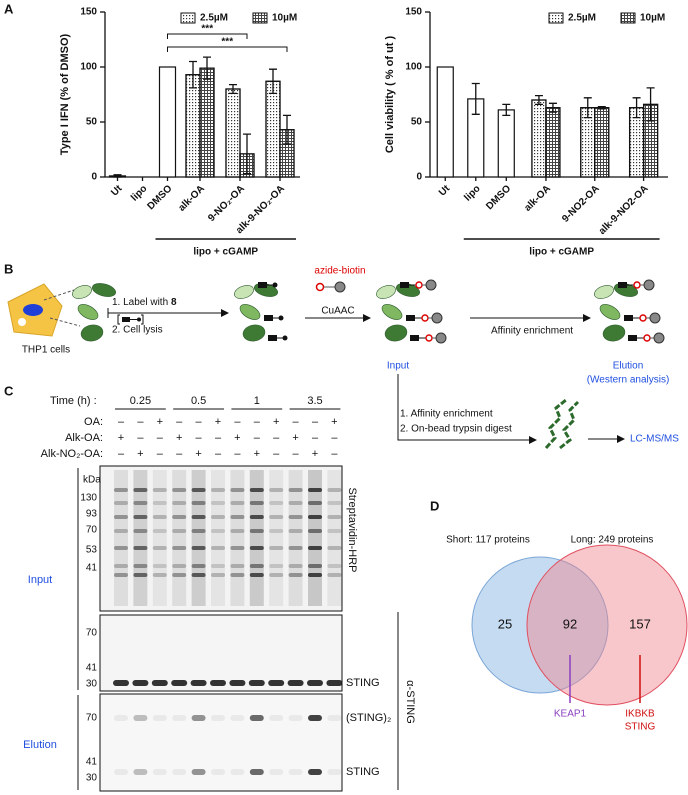 Image resolution: width=688 pixels, height=795 pixels. I want to click on ms-text: LC-MS/MS, so click(654, 439).